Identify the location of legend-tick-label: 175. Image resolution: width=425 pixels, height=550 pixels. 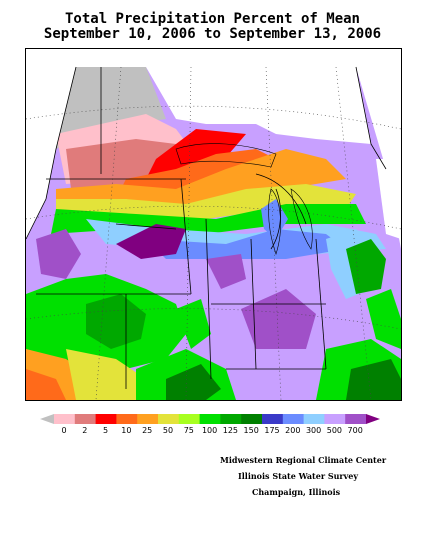
(272, 430).